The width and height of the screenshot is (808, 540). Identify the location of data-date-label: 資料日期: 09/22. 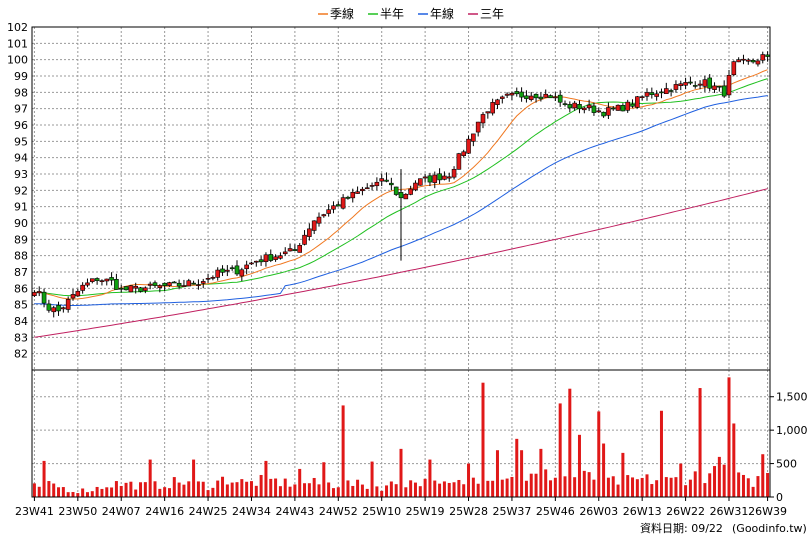
(681, 528).